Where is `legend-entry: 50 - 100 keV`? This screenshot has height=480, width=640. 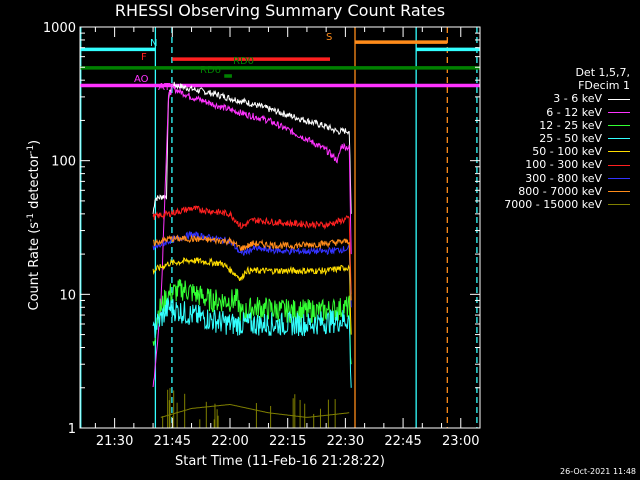
legend-entry: 50 - 100 keV is located at coordinates (555, 151).